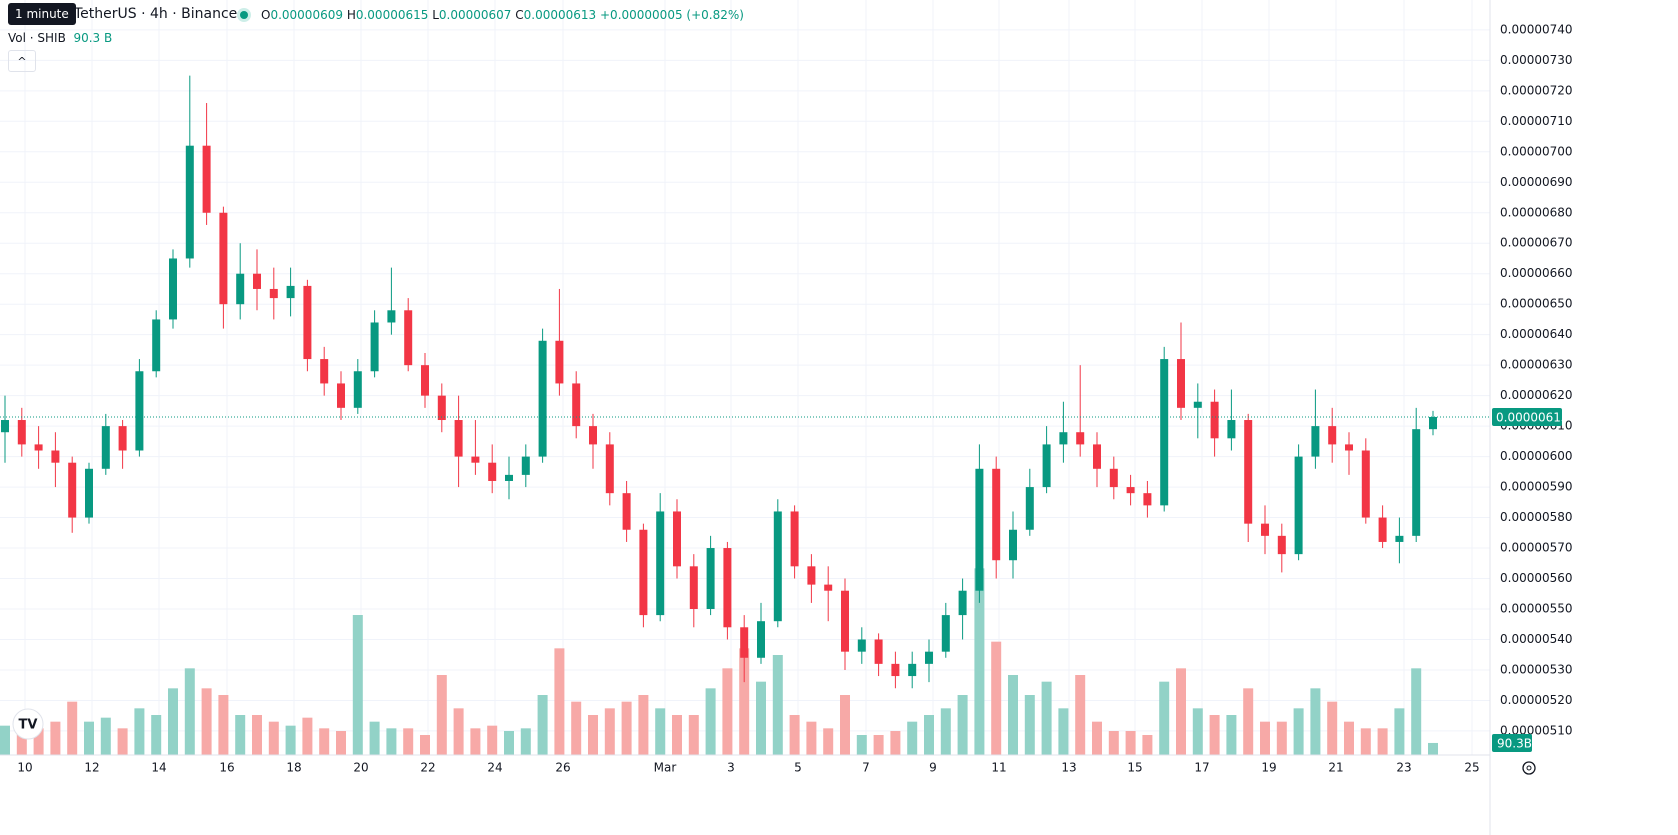 This screenshot has width=1678, height=835. I want to click on x-tick-label: 19, so click(1268, 768).